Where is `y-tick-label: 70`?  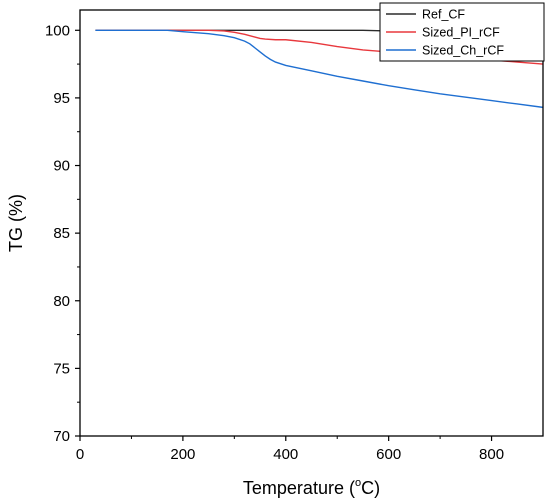 y-tick-label: 70 is located at coordinates (61, 436).